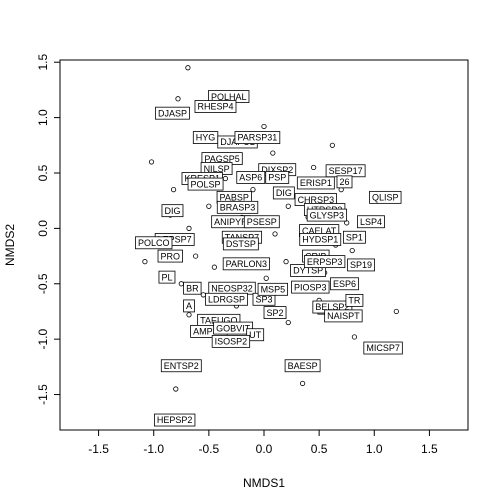 The image size is (504, 504). I want to click on species-label-text: ERPSP3, so click(325, 262).